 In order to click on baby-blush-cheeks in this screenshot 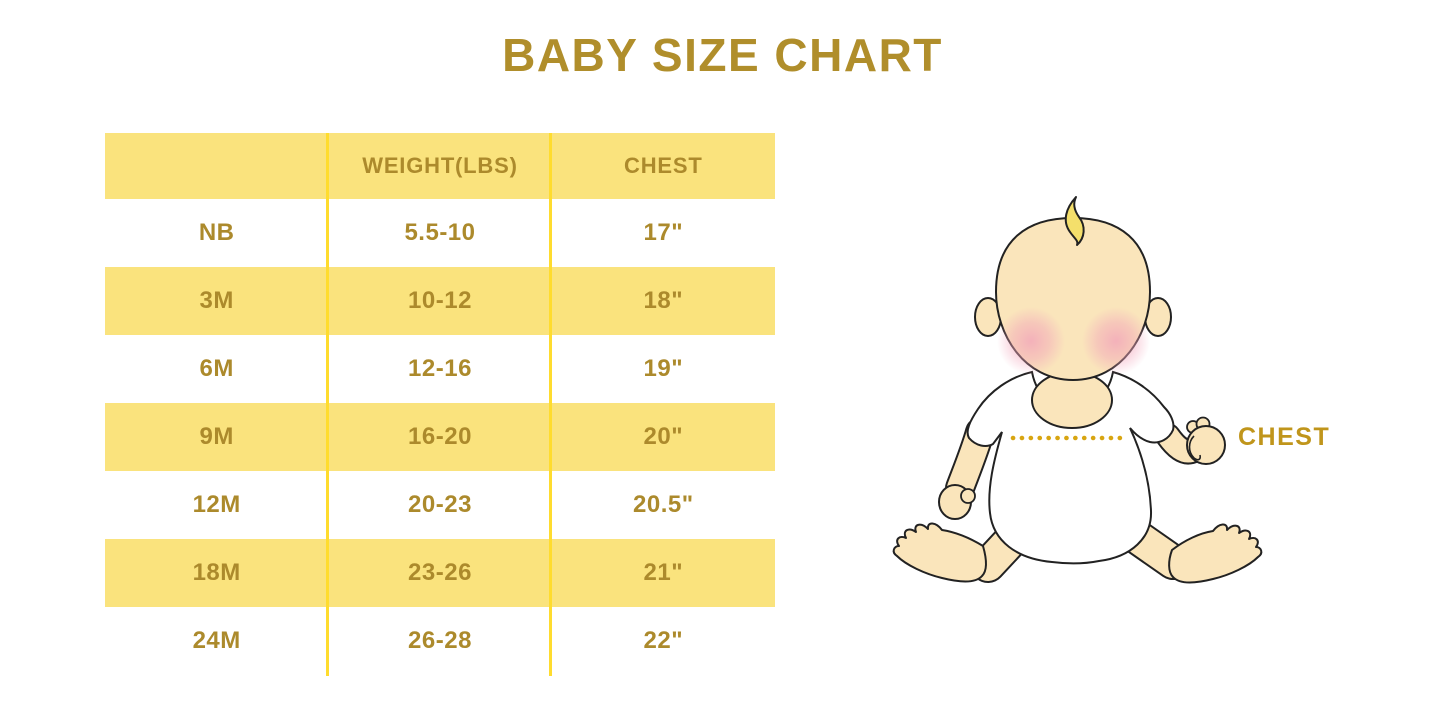, I will do `click(1073, 341)`.